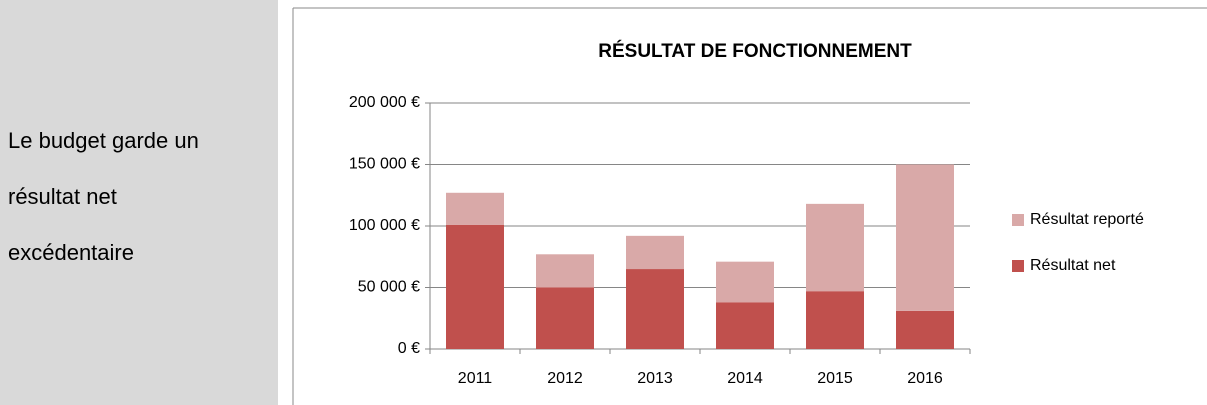 This screenshot has height=405, width=1207. What do you see at coordinates (565, 378) in the screenshot?
I see `x-tick-label: 2012` at bounding box center [565, 378].